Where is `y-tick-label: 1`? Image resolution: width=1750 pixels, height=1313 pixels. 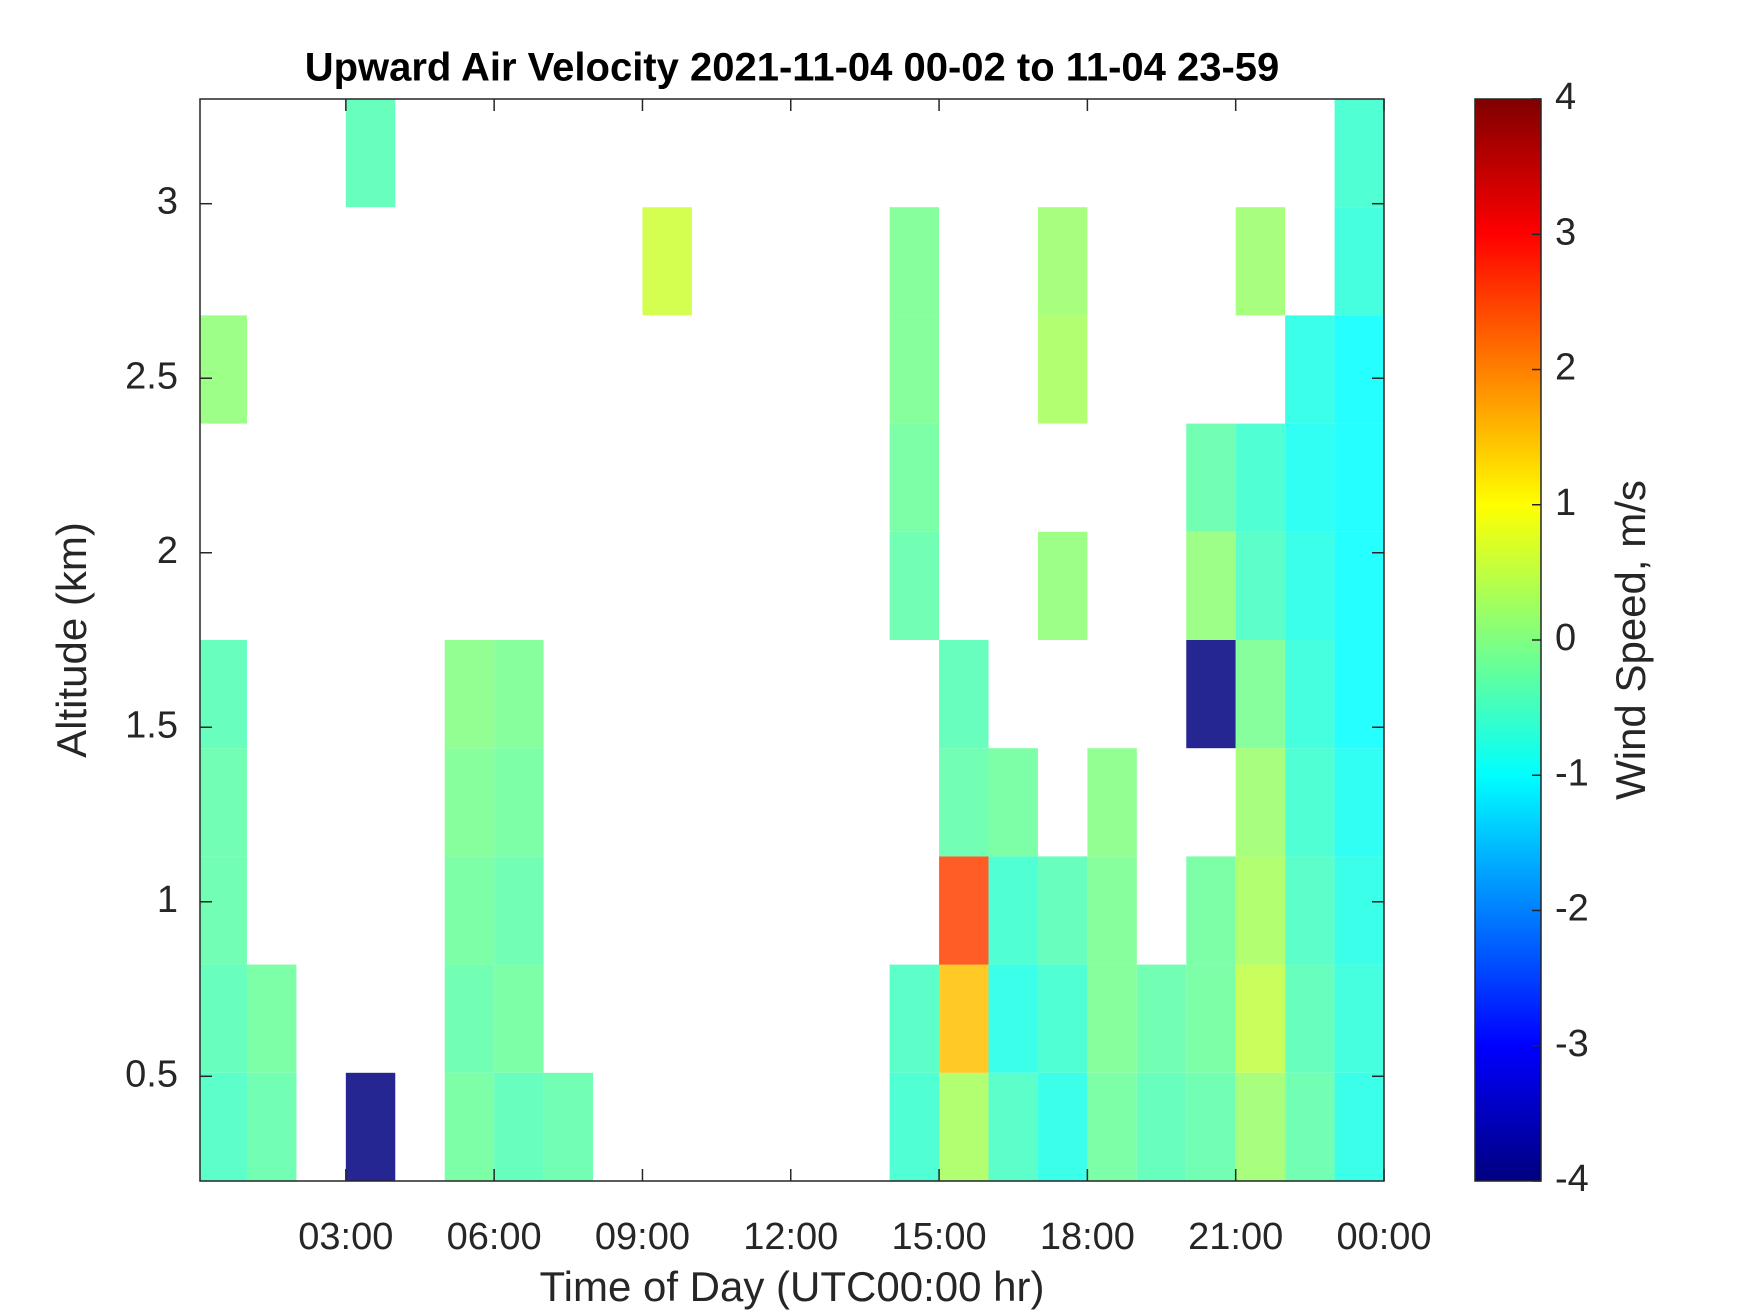
y-tick-label: 1 is located at coordinates (167, 900).